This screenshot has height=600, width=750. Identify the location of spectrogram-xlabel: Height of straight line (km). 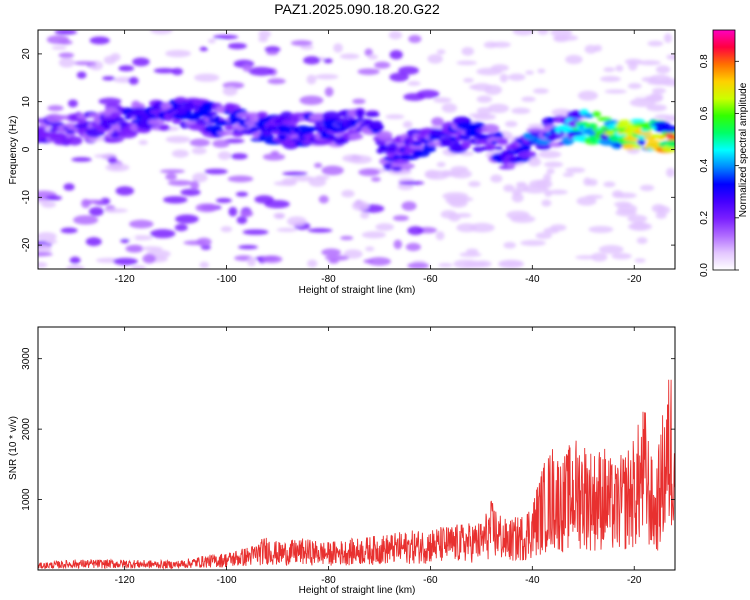
(357, 290).